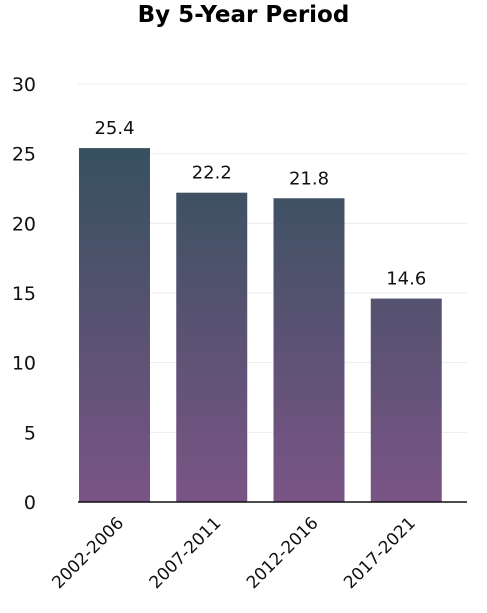  What do you see at coordinates (24, 294) in the screenshot?
I see `y-tick-label: 15` at bounding box center [24, 294].